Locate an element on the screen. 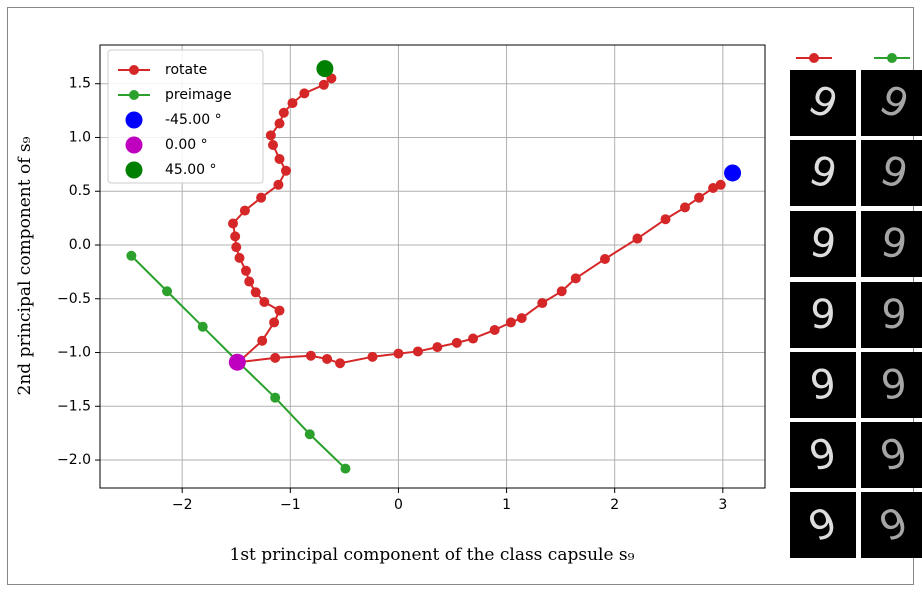  x-tick-label: 3 is located at coordinates (722, 505).